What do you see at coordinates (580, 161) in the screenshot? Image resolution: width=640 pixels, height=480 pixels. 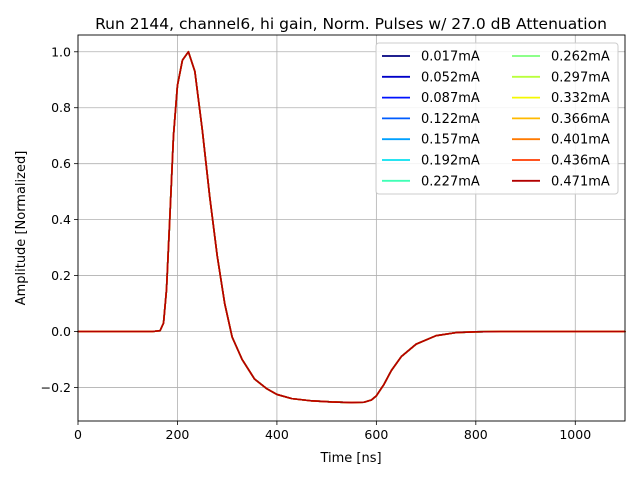 I see `legend-label: 0.436mA` at bounding box center [580, 161].